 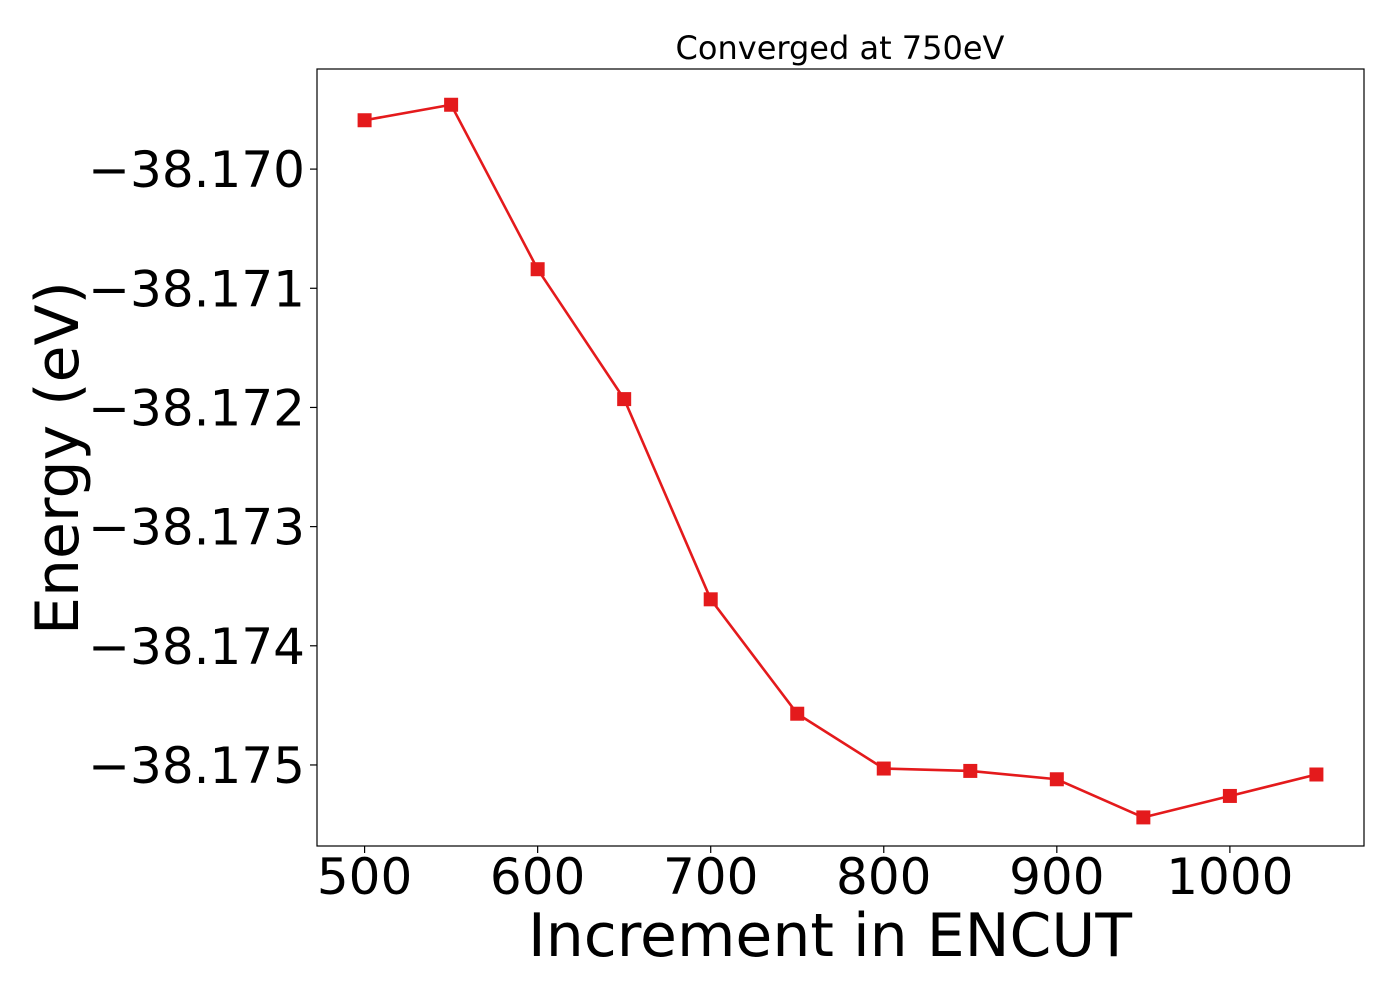 I want to click on x-tick-label: 900, so click(x=1056, y=877).